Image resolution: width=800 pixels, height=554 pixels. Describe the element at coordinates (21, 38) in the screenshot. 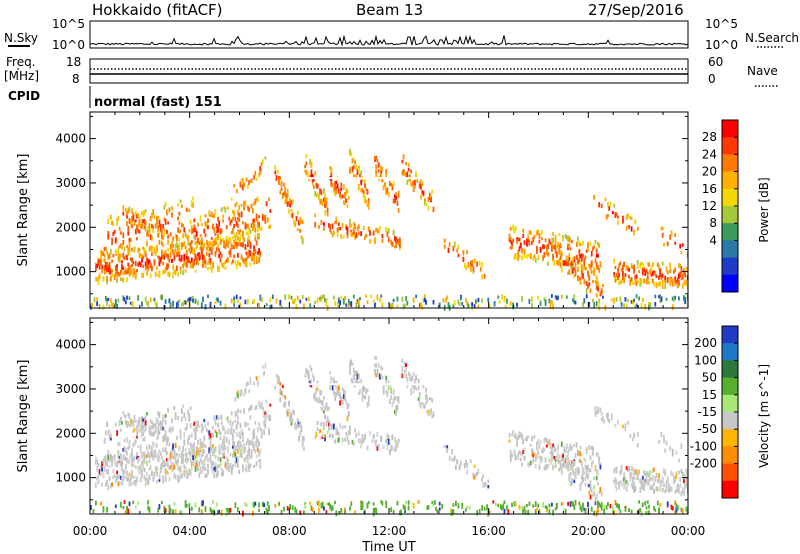

I see `nsky-label: N.Sky` at that location.